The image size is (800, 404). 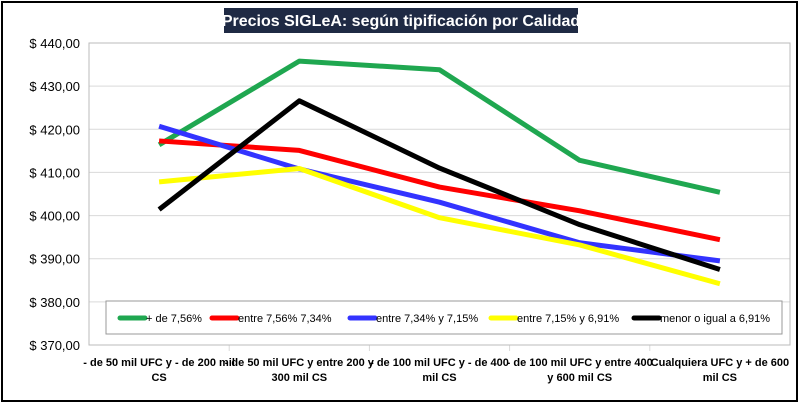 I want to click on y-tick-label: $ 410,00, so click(x=54, y=172).